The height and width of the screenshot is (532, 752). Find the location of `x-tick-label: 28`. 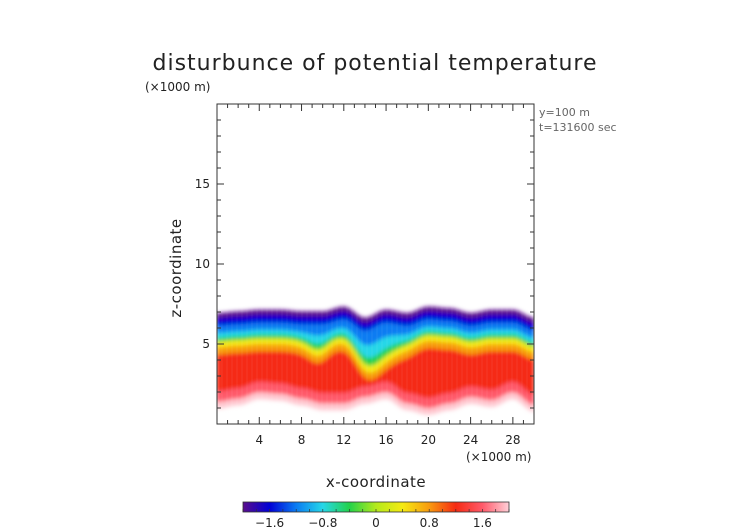

x-tick-label: 28 is located at coordinates (512, 440).